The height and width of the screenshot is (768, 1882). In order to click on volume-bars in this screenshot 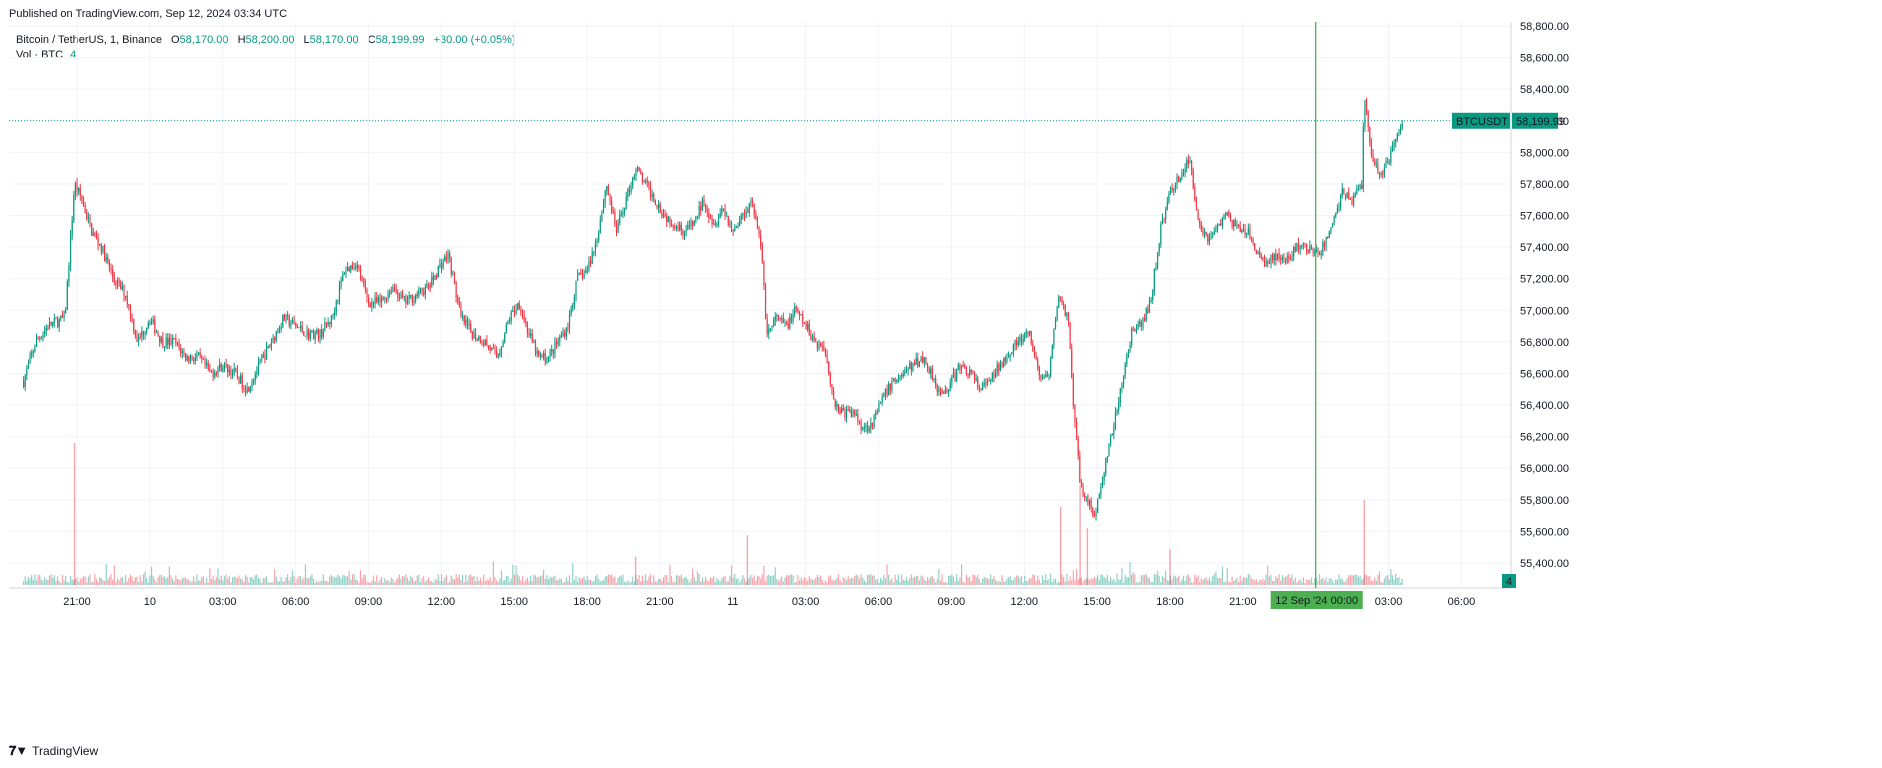, I will do `click(712, 514)`.